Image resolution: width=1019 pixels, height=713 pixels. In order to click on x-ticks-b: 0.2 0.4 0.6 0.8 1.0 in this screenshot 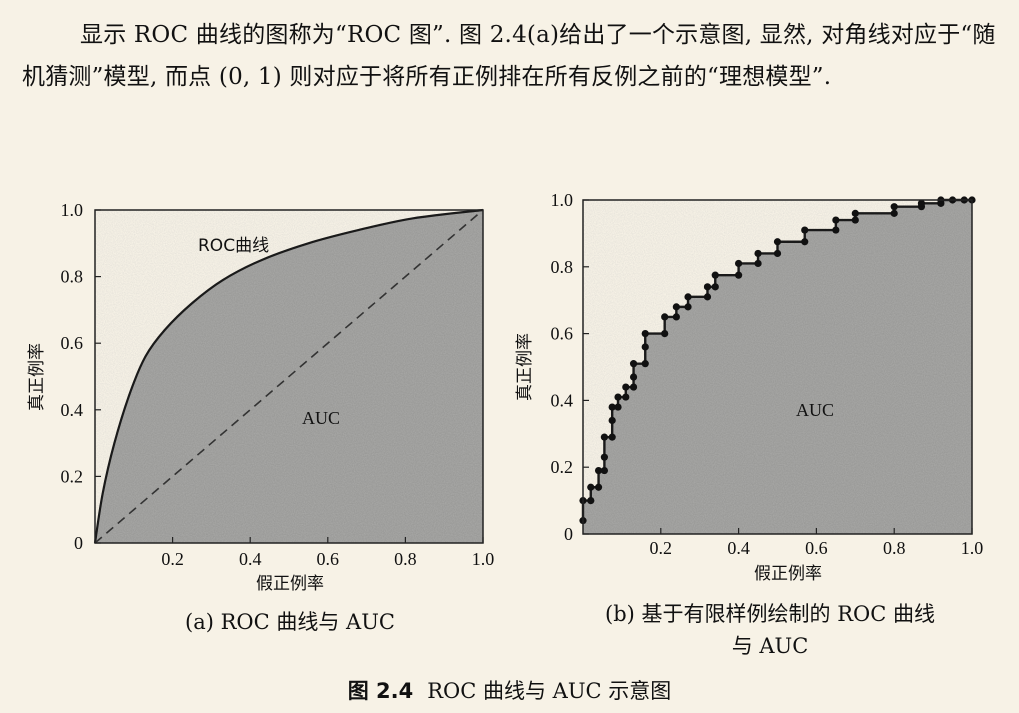, I will do `click(817, 543)`.